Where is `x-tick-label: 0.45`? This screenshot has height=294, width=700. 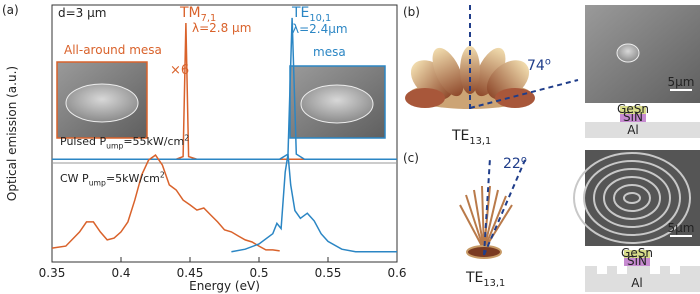
x-tick-label: 0.45 is located at coordinates (190, 273).